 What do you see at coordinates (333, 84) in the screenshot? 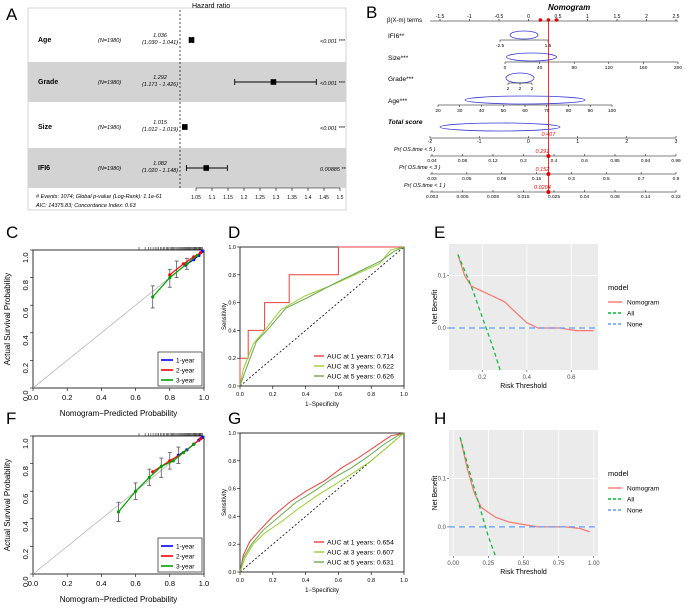
I see `forest-row-pvalue: <0.001 ***` at bounding box center [333, 84].